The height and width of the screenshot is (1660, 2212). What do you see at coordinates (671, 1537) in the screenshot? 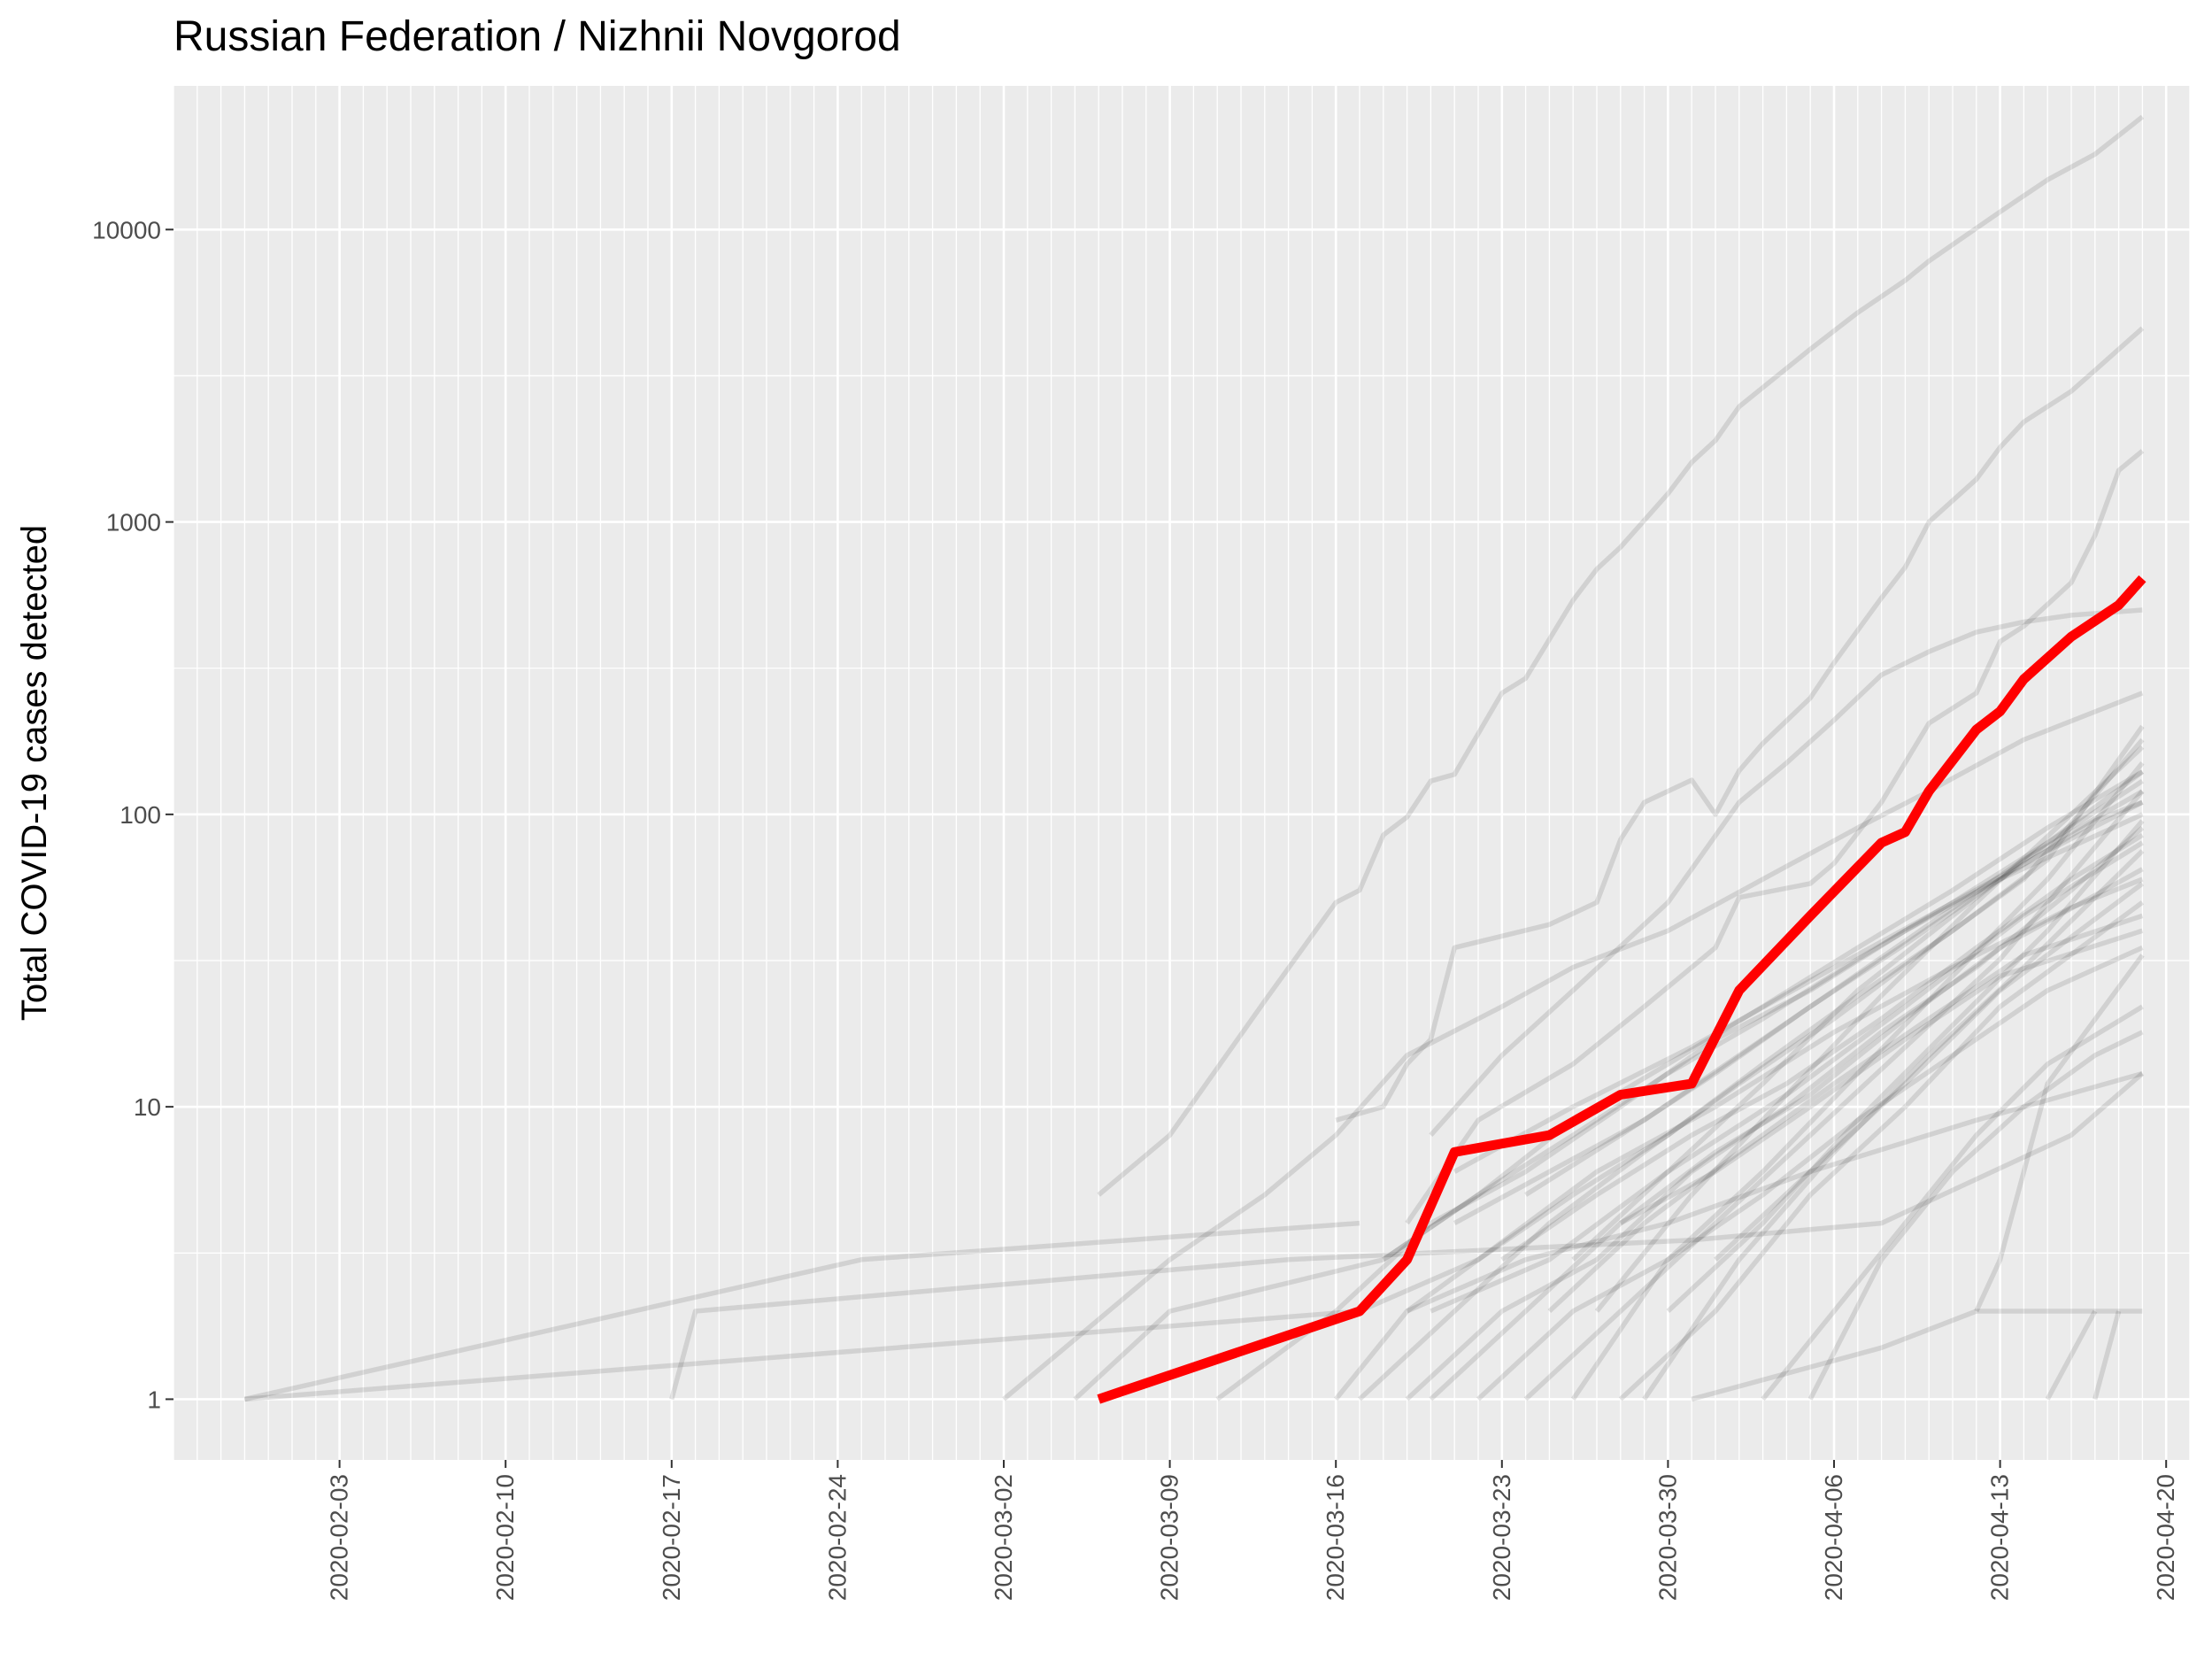
I see `x-tick-label: 2020-02-17` at bounding box center [671, 1537].